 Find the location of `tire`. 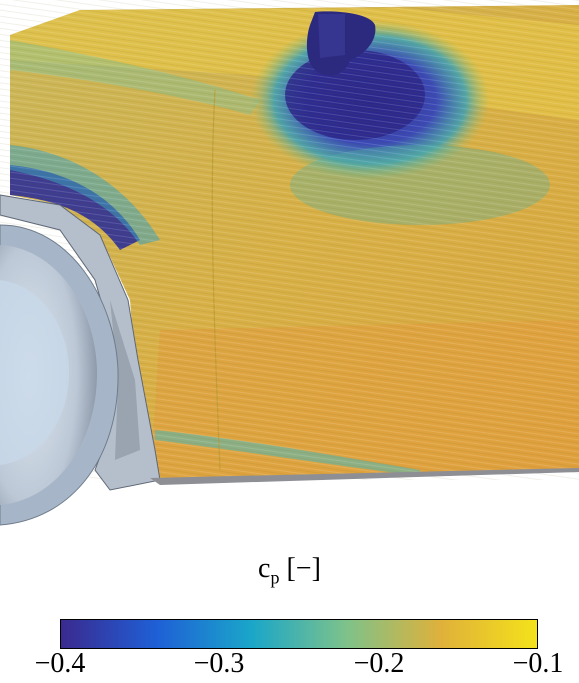

tire is located at coordinates (59, 375).